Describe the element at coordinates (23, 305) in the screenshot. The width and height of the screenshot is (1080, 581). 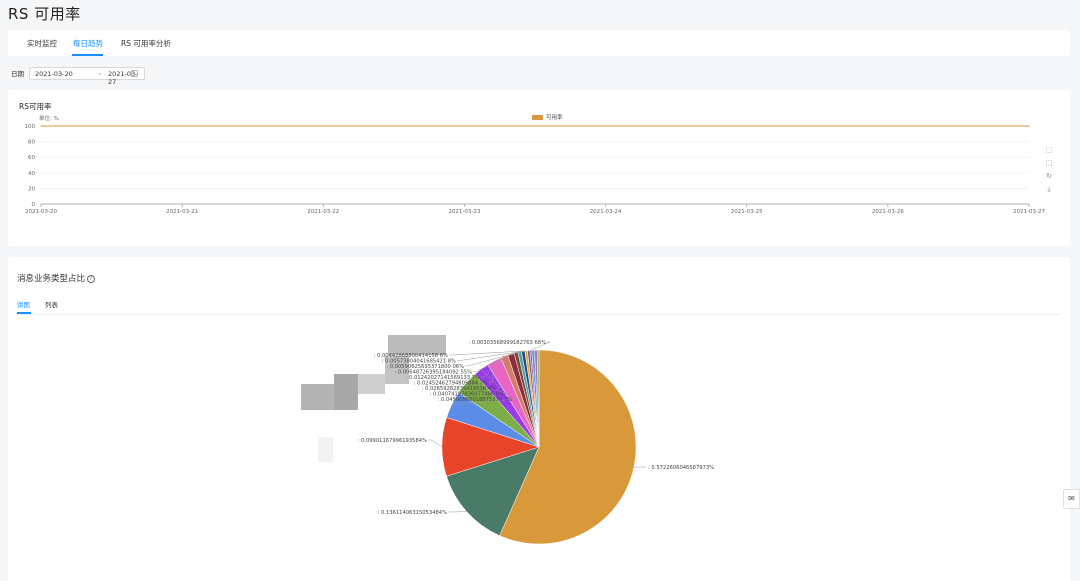
I see `subtab-pie: 饼图` at that location.